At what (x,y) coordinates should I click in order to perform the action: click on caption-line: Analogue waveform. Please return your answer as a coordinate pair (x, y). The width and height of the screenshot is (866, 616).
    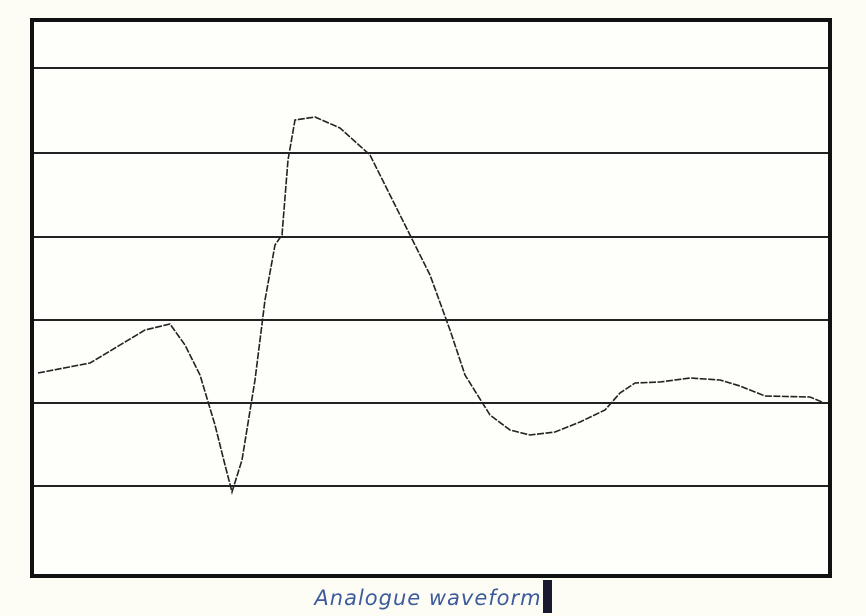
    Looking at the image, I should click on (433, 596).